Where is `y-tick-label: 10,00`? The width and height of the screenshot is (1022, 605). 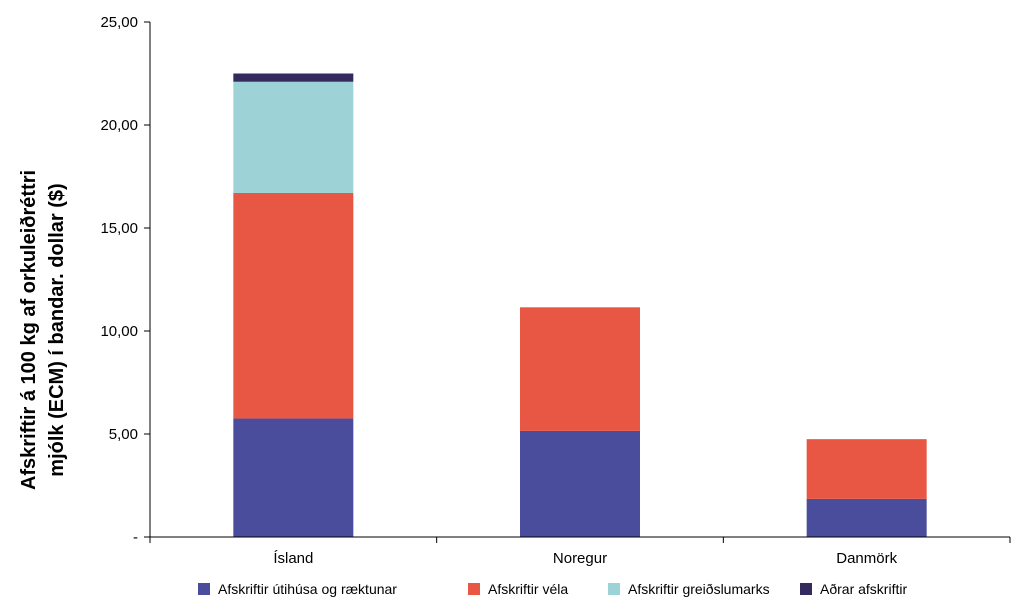 y-tick-label: 10,00 is located at coordinates (119, 331).